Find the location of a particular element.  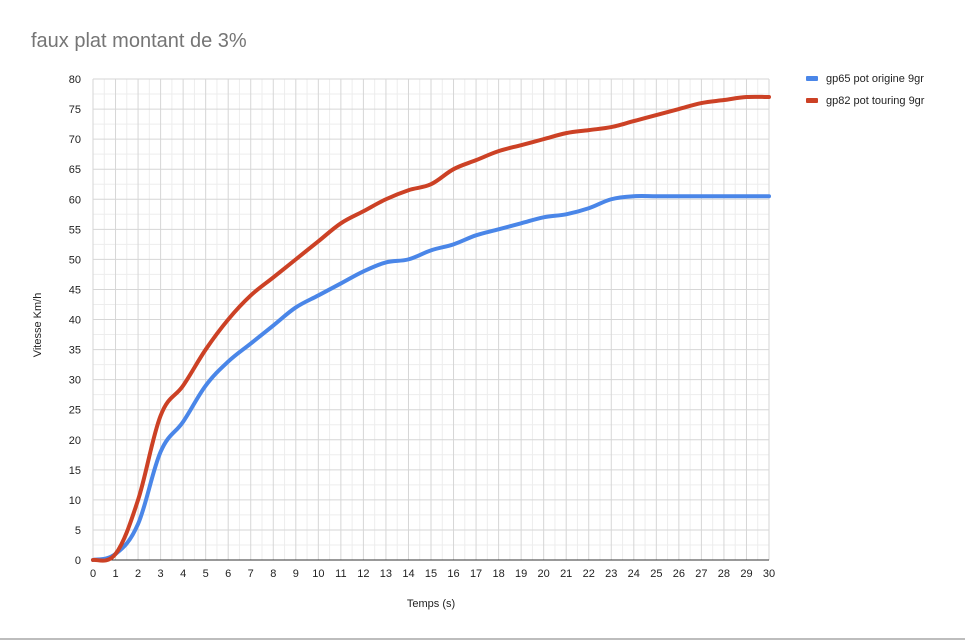

y-tick-label: 30 is located at coordinates (75, 381).